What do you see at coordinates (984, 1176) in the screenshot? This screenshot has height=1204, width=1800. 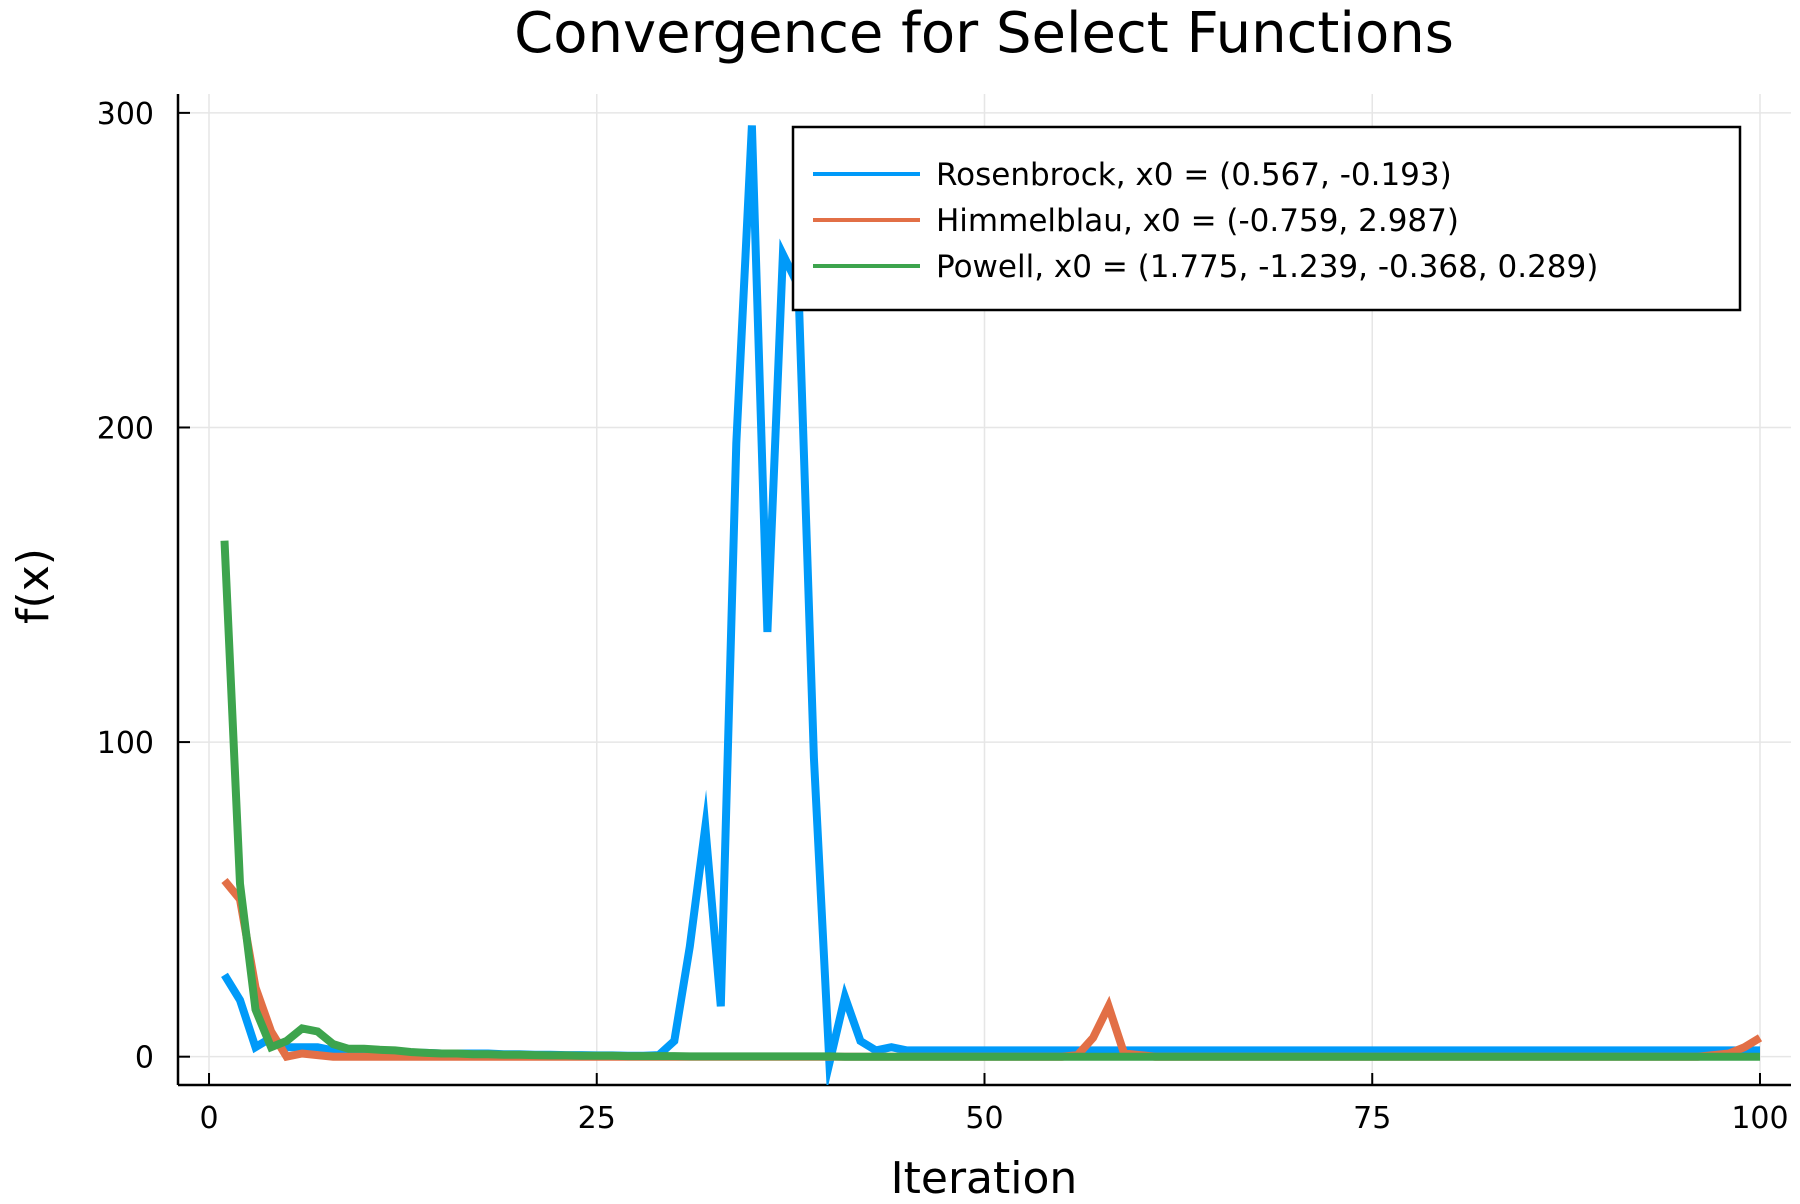 I see `x-axis-label: Iteration` at bounding box center [984, 1176].